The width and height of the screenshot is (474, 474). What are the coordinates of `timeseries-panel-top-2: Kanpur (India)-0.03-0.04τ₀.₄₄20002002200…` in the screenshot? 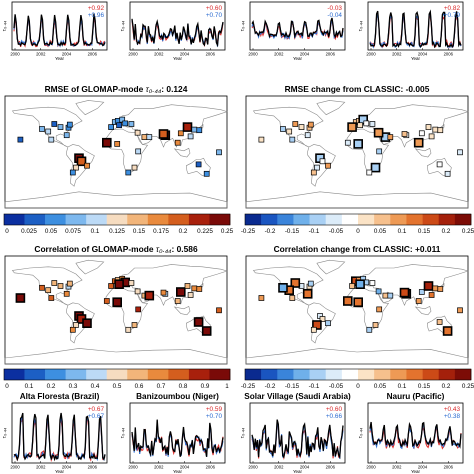 It's located at (293, 31).